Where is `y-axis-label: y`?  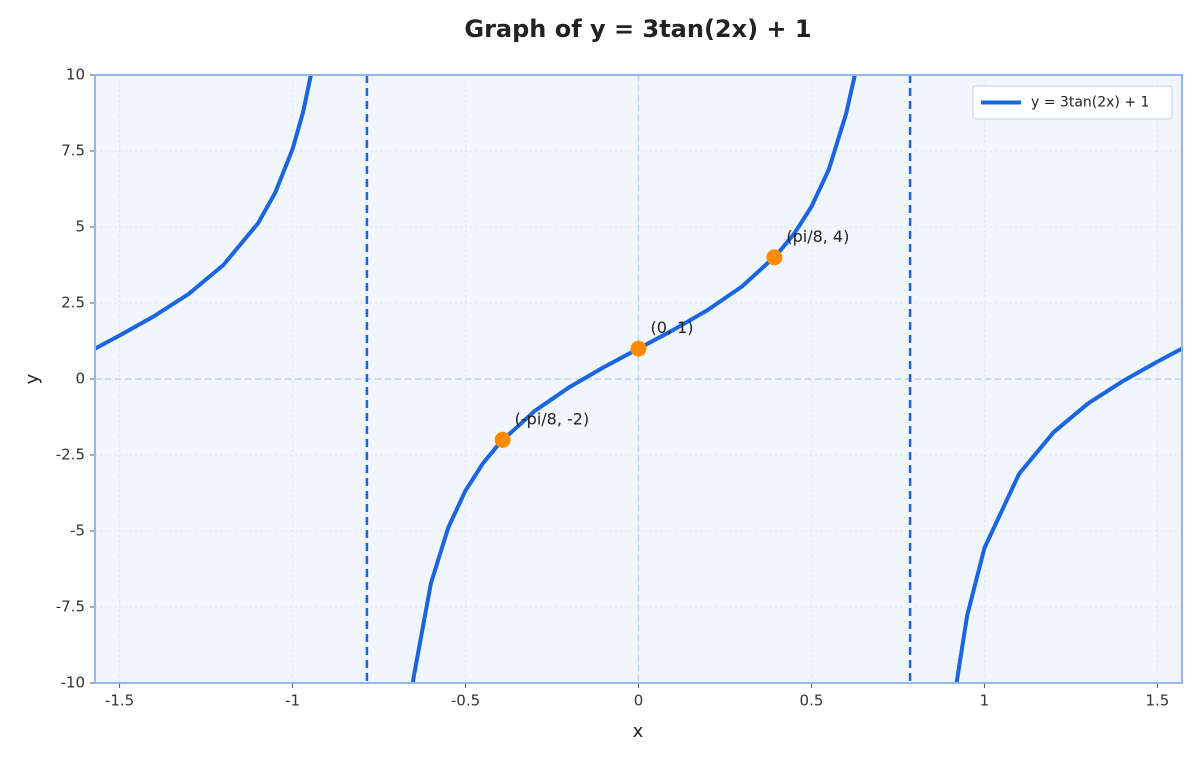
y-axis-label: y is located at coordinates (32, 378).